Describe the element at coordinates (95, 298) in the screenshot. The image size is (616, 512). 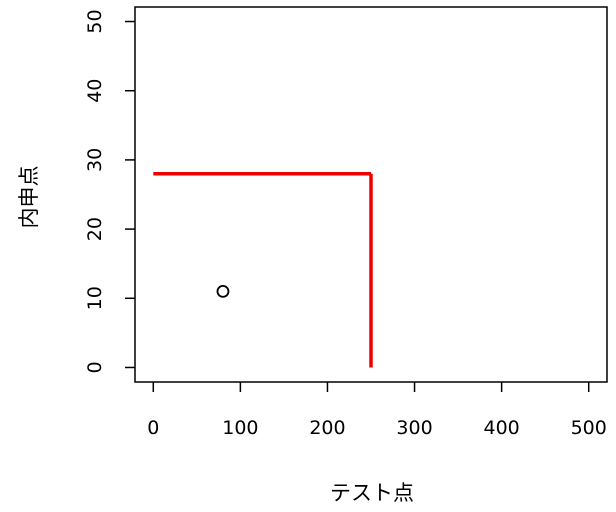
I see `y-tick-label: 10` at that location.